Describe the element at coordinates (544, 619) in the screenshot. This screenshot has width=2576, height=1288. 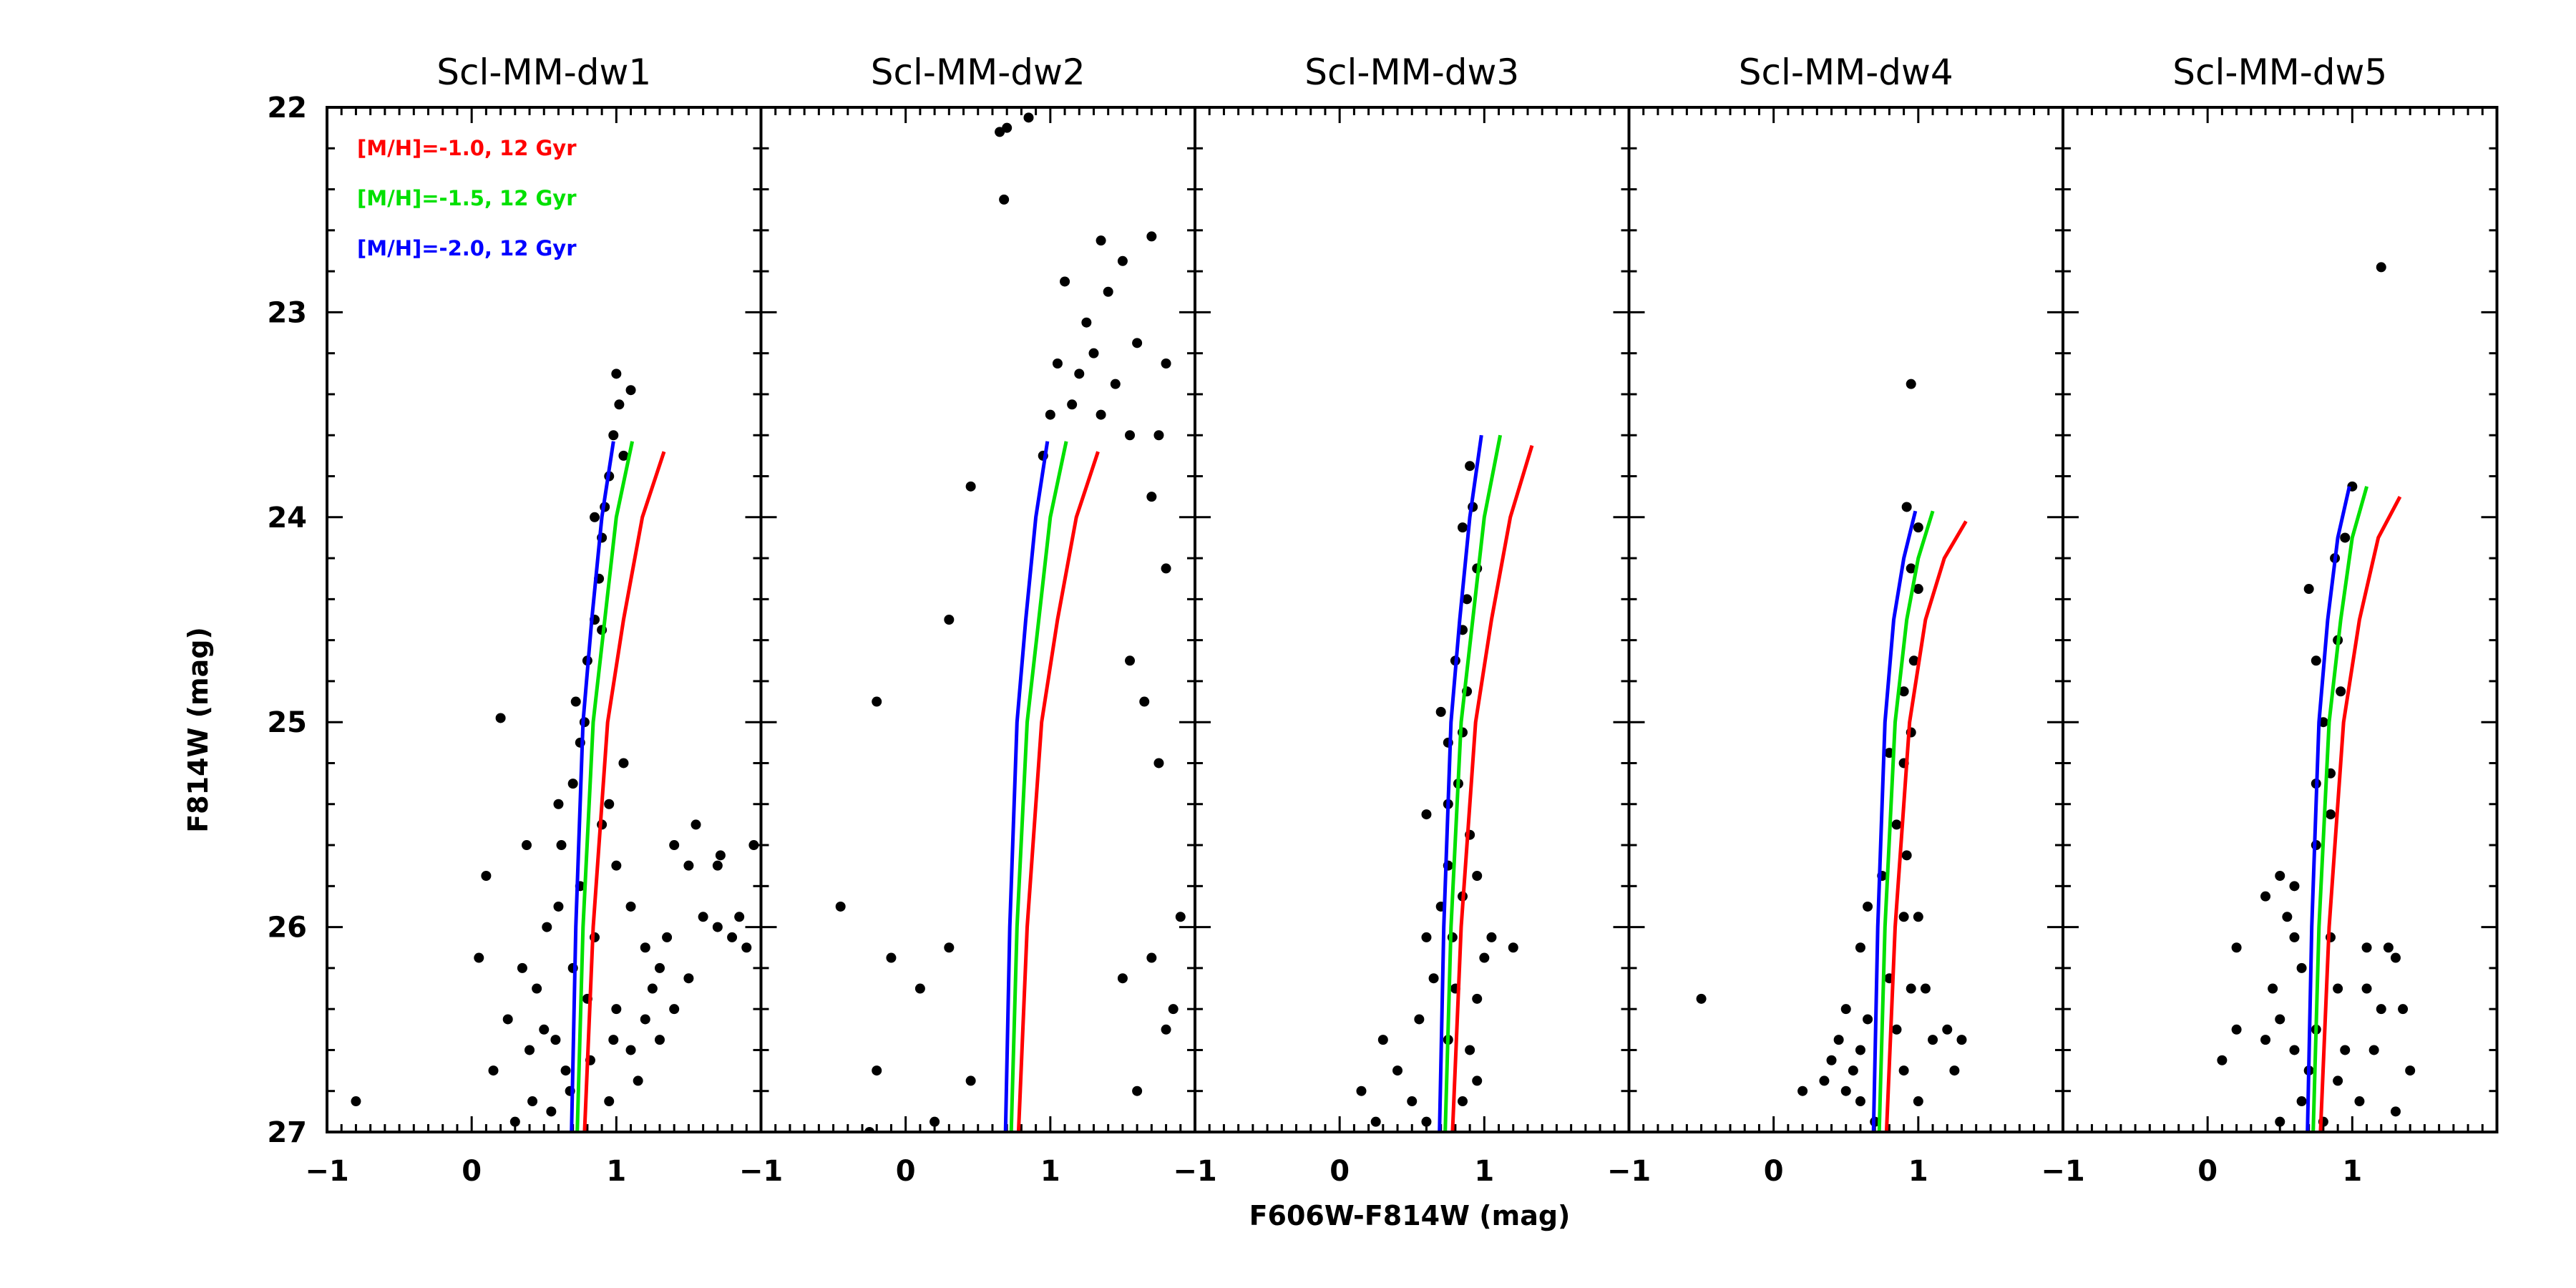
I see `panel-frame` at that location.